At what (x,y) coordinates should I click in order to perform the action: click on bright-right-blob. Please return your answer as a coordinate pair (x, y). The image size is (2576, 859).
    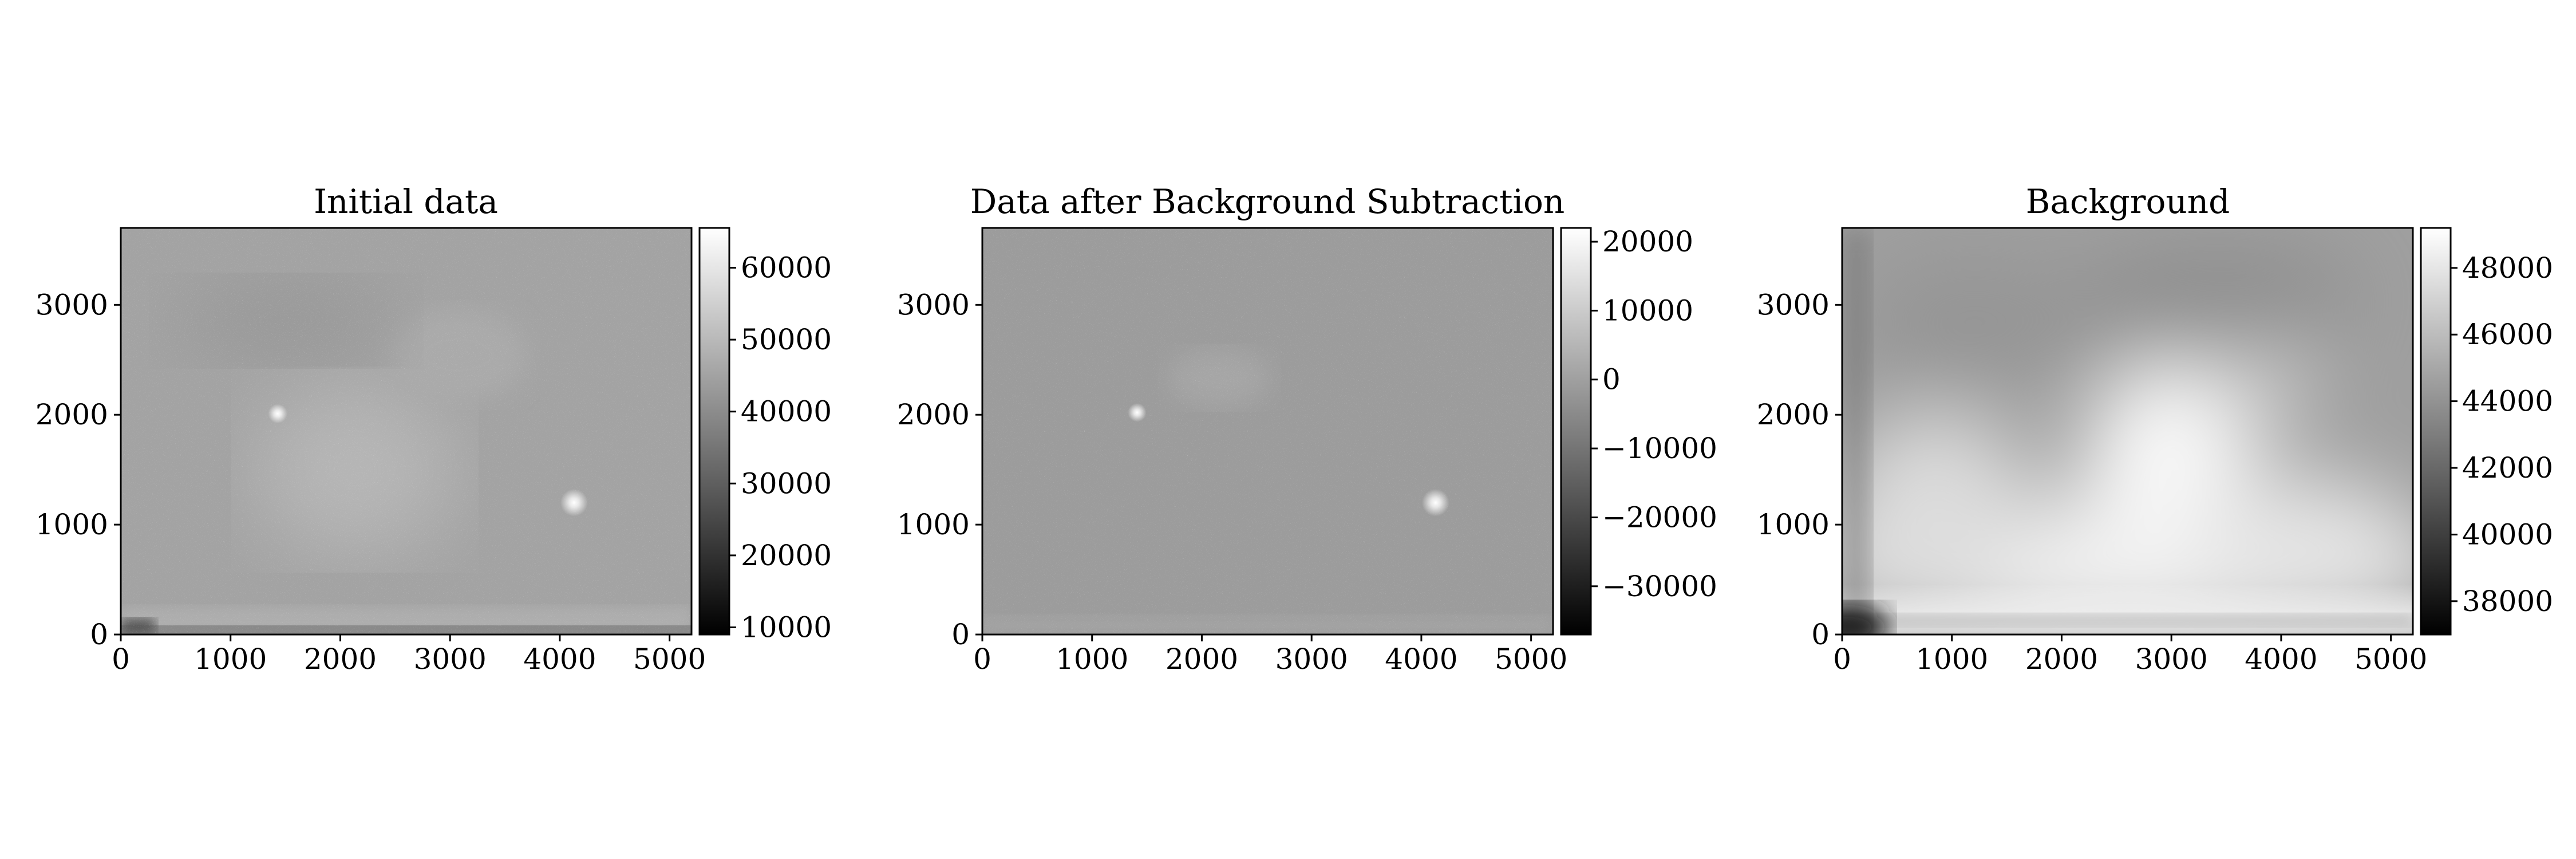
    Looking at the image, I should click on (2300, 538).